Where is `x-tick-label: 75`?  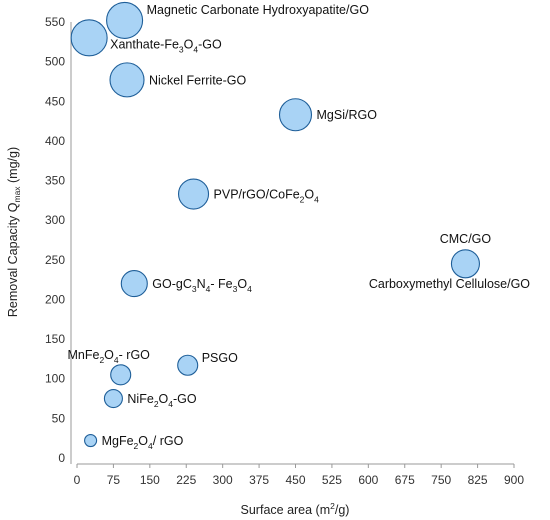
x-tick-label: 75 is located at coordinates (114, 480).